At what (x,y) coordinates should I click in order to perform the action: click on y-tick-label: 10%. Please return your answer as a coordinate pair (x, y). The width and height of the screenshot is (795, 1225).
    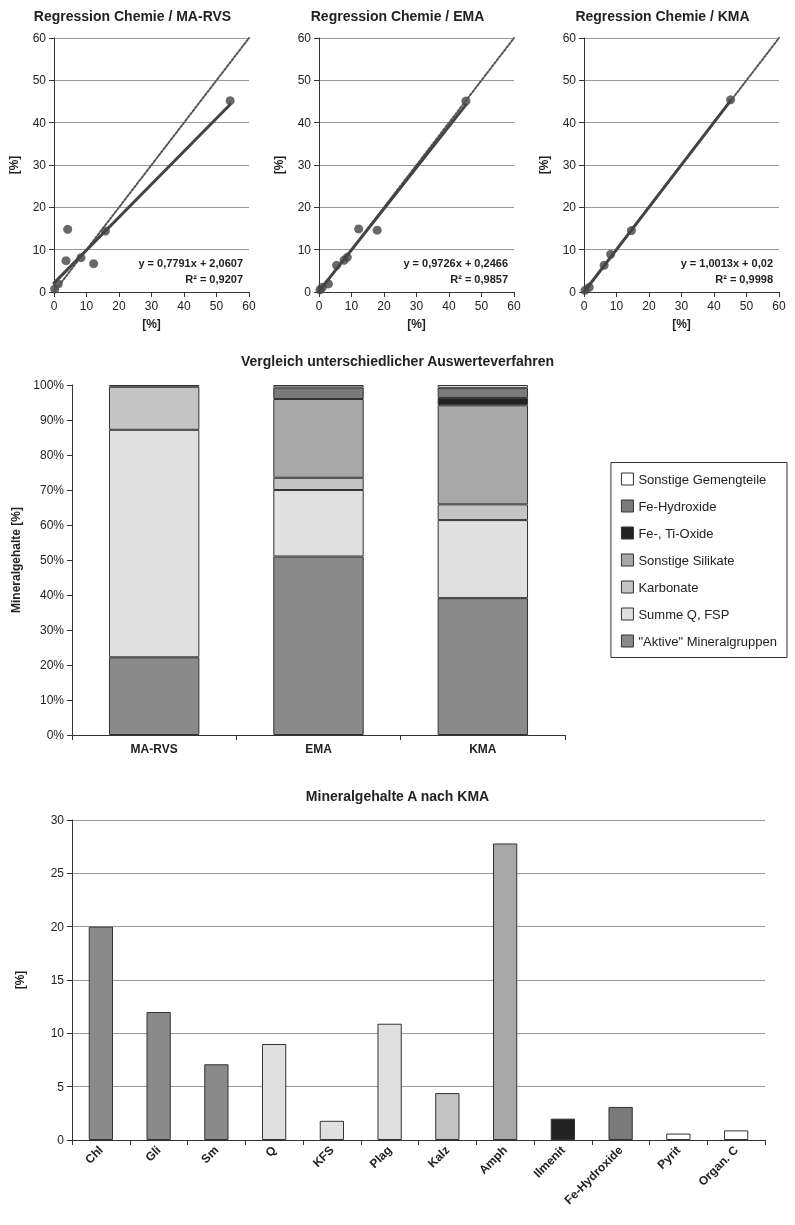
    Looking at the image, I should click on (52, 700).